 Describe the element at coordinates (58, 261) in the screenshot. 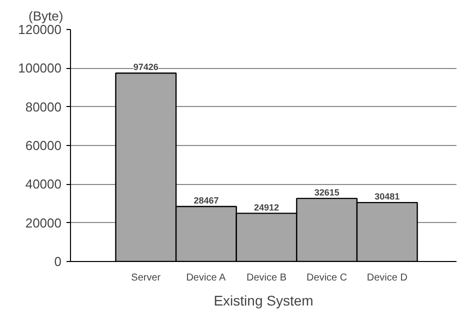

I see `y-tick-label: 0` at that location.